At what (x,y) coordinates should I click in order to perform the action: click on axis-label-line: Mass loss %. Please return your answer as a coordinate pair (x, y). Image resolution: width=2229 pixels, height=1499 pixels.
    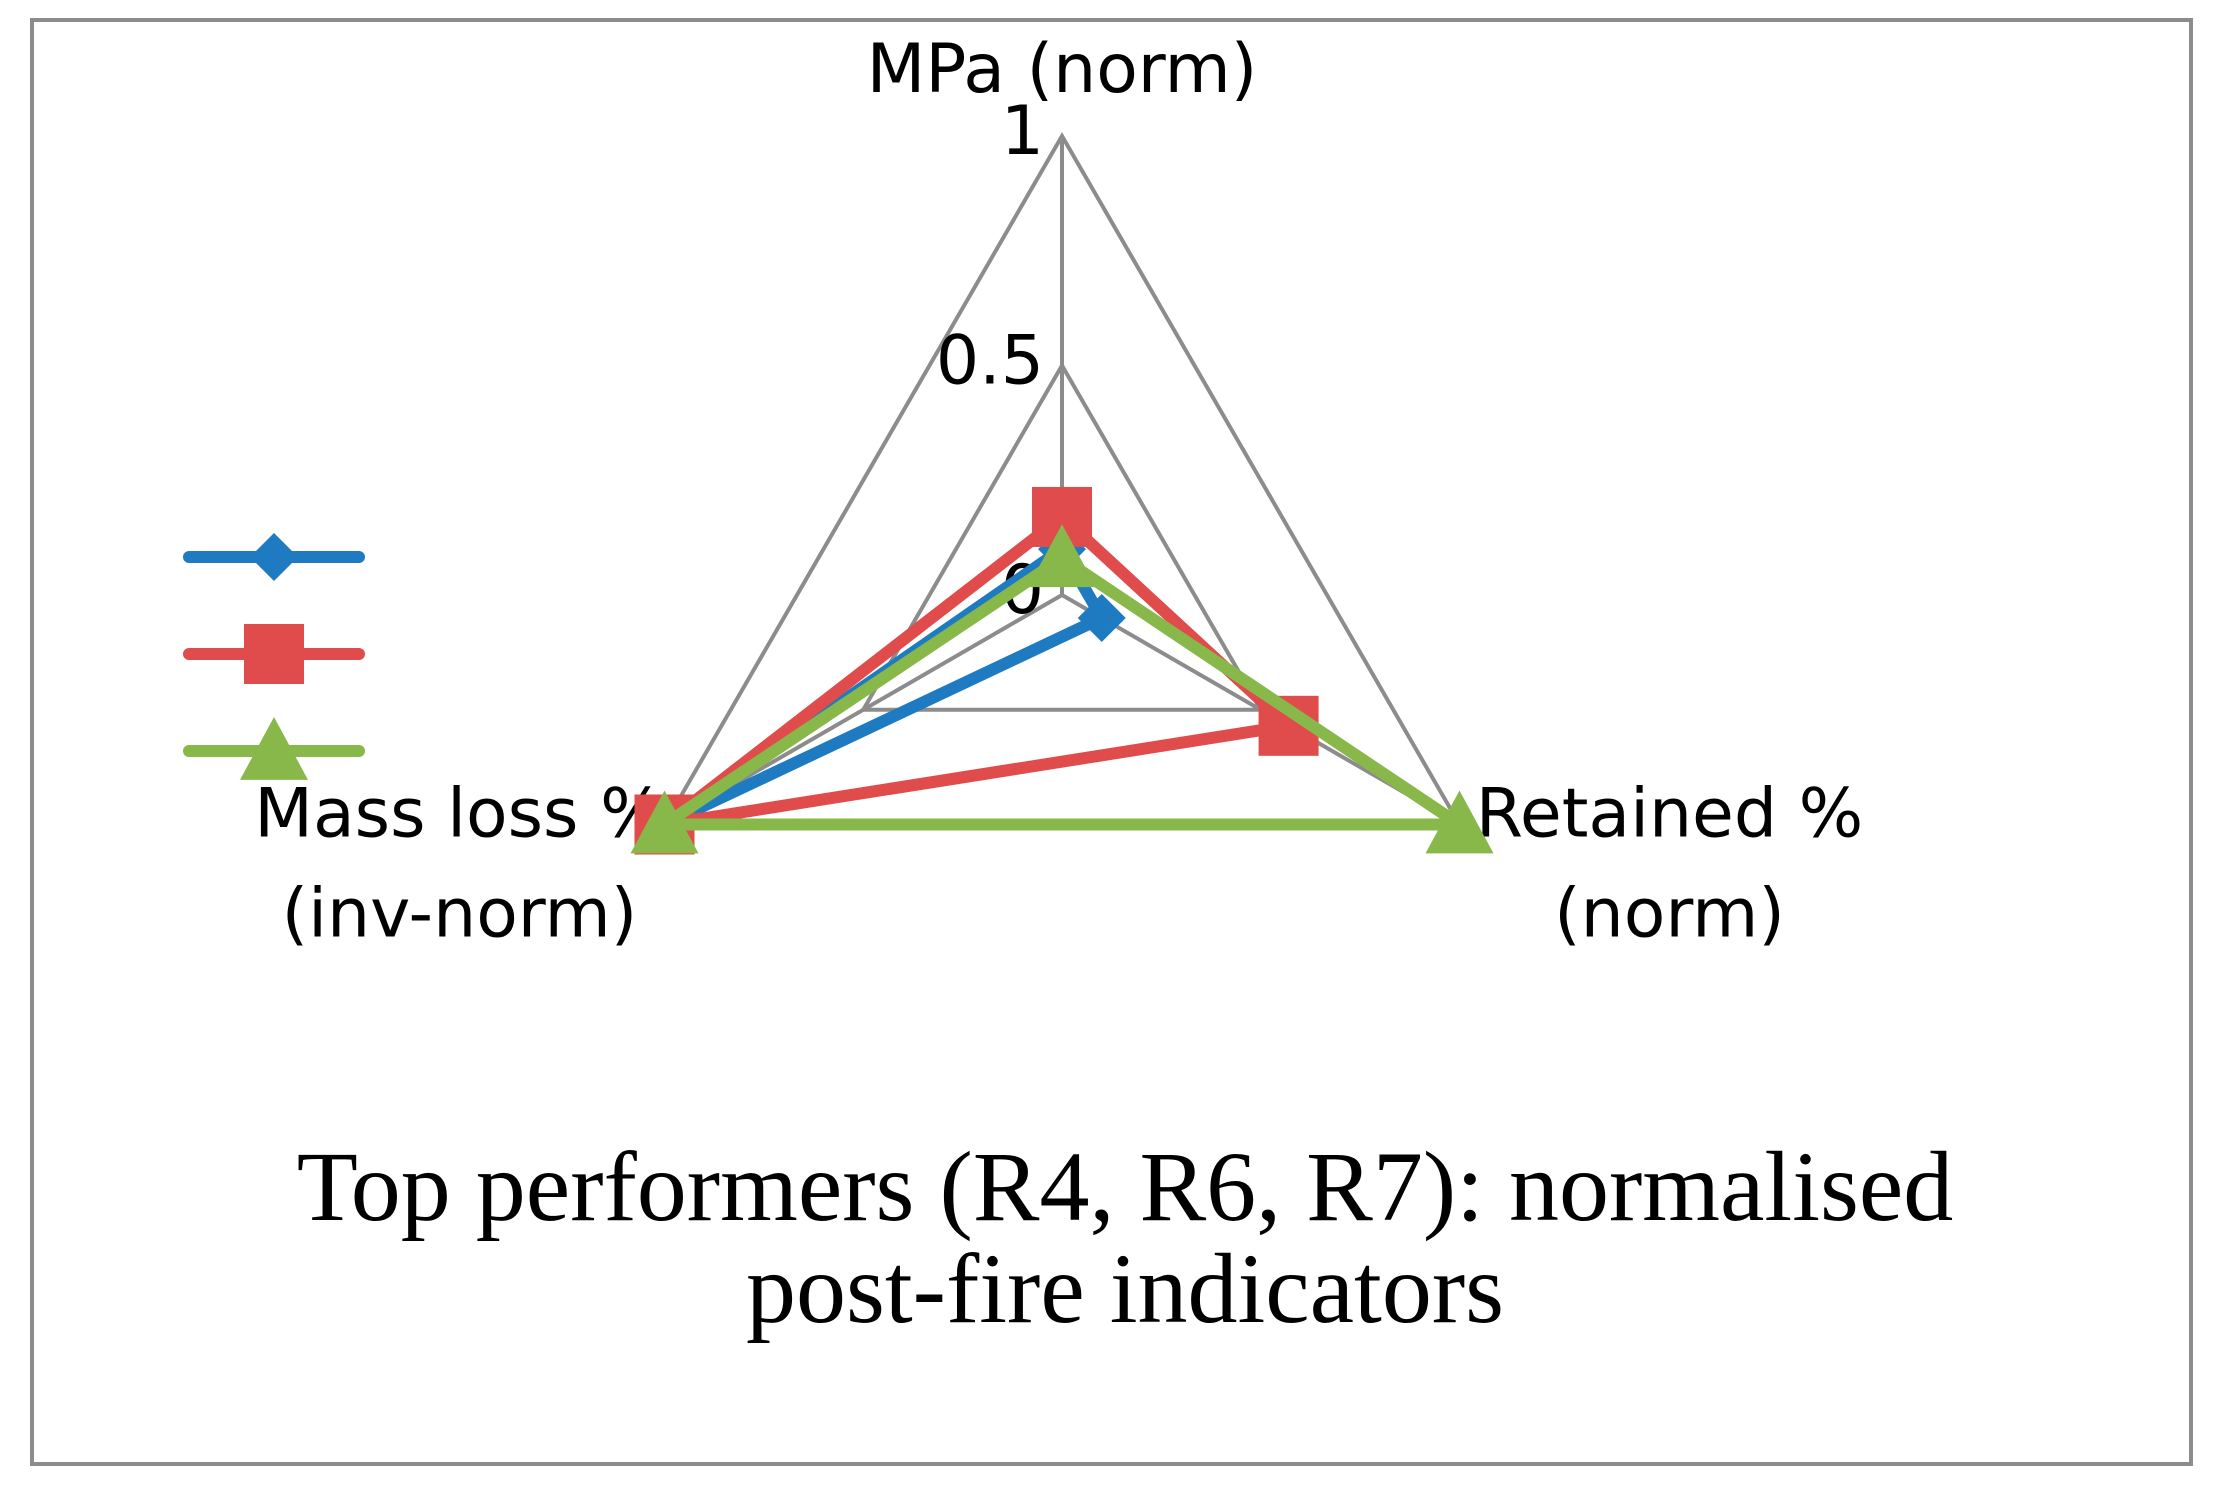
    Looking at the image, I should click on (459, 814).